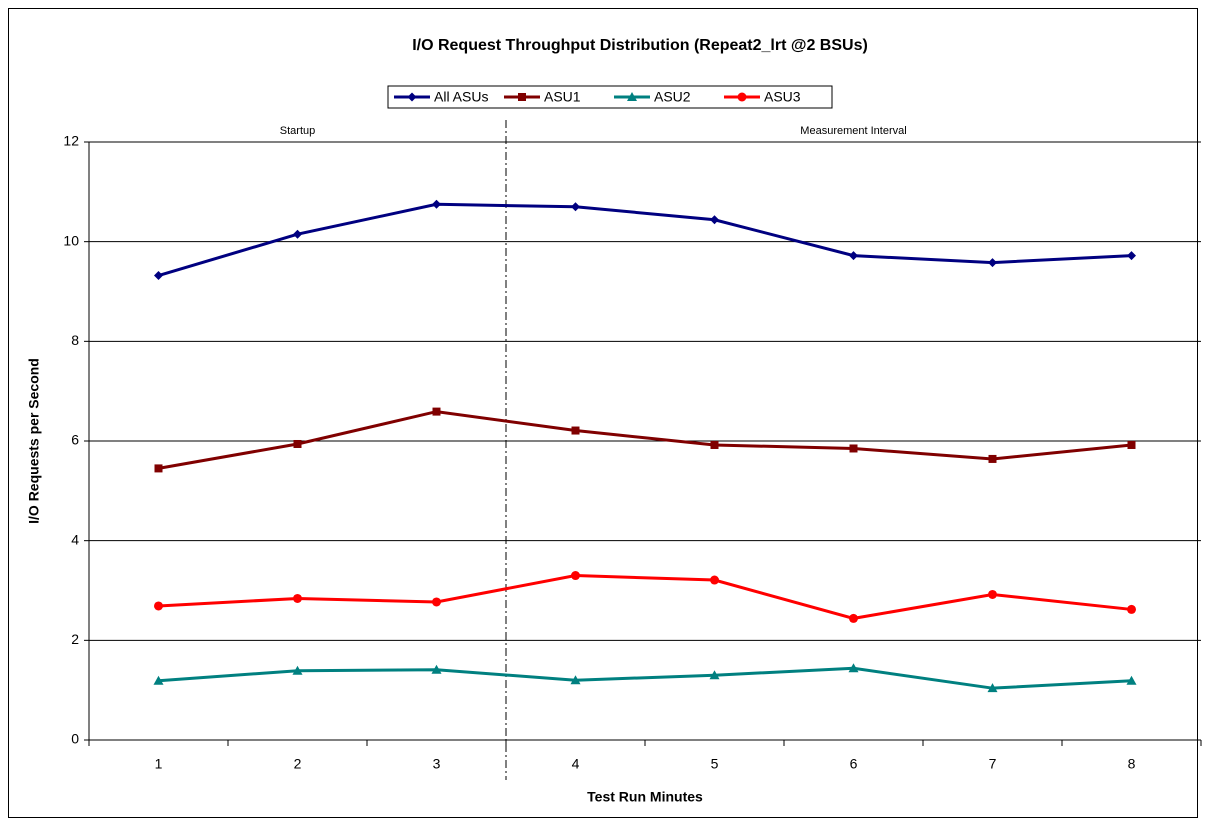  I want to click on legend: All ASUs ASU1 ASU2 ASU3, so click(610, 97).